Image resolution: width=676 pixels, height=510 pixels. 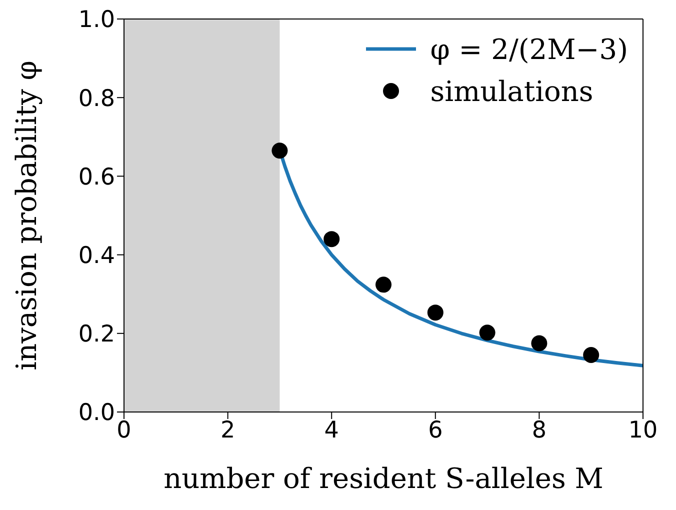 What do you see at coordinates (96, 99) in the screenshot?
I see `y-tick-label: 0.8` at bounding box center [96, 99].